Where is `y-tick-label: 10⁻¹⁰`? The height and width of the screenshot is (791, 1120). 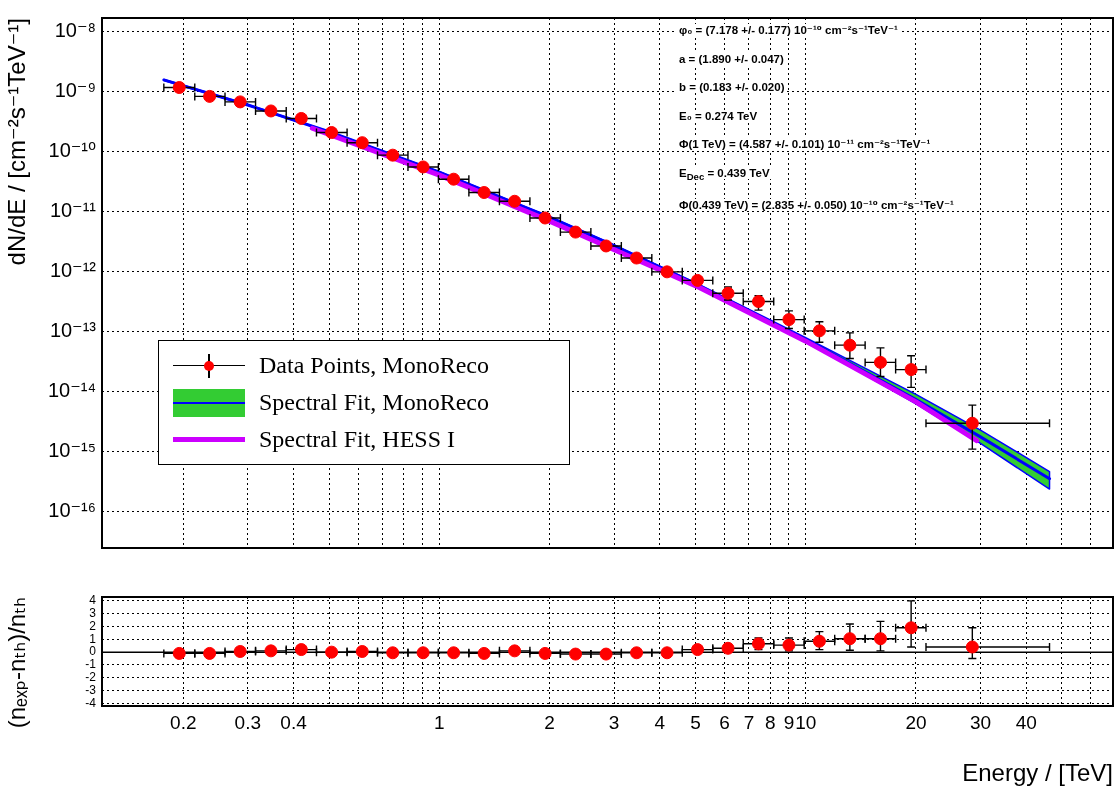
y-tick-label: 10⁻¹⁰ is located at coordinates (72, 150).